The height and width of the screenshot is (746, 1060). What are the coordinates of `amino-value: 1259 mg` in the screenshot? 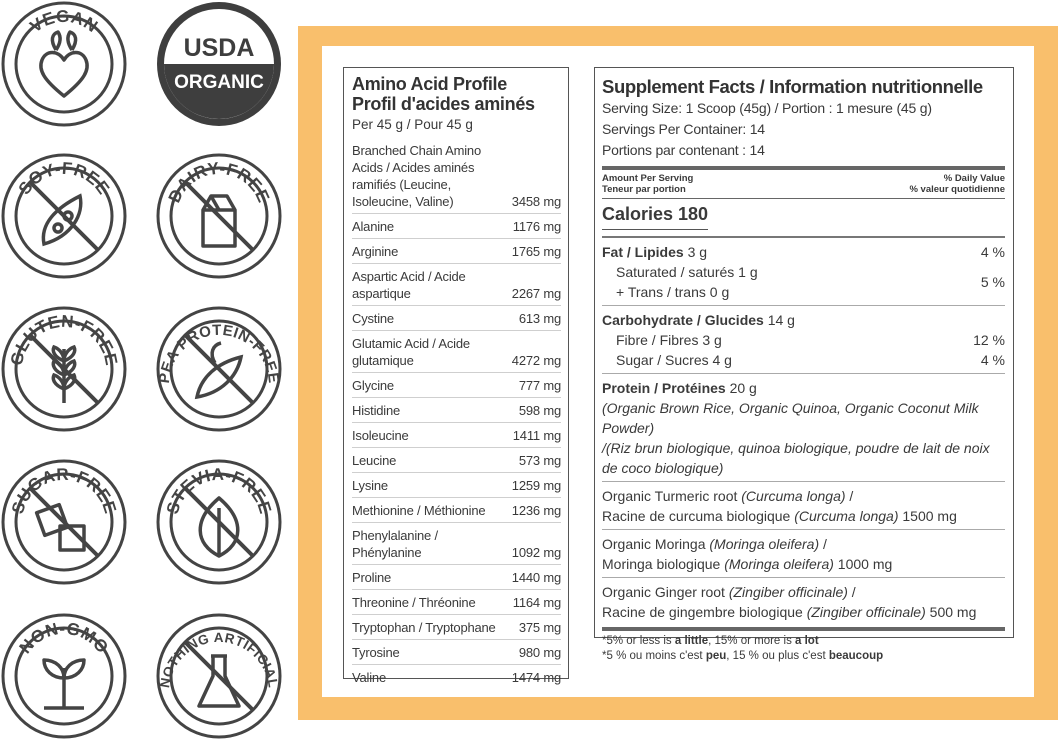 It's located at (536, 485).